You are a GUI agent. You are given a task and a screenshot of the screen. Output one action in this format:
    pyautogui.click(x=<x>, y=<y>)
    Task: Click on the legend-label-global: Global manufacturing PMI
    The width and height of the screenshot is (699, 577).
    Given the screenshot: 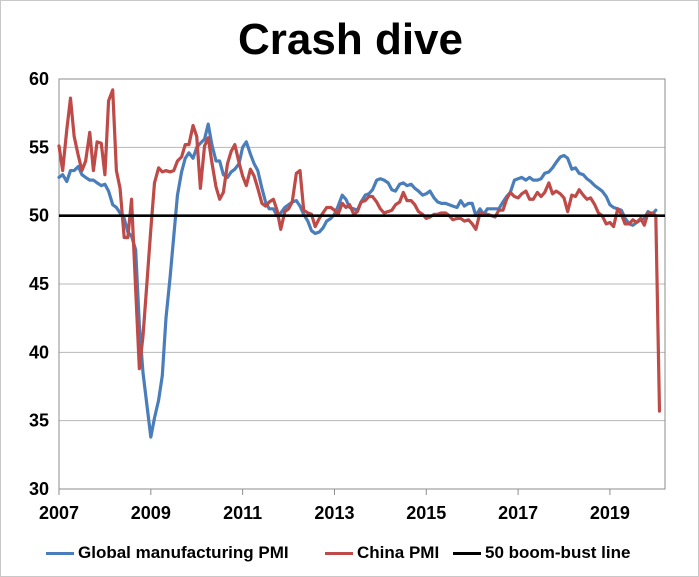 What is the action you would take?
    pyautogui.click(x=183, y=552)
    